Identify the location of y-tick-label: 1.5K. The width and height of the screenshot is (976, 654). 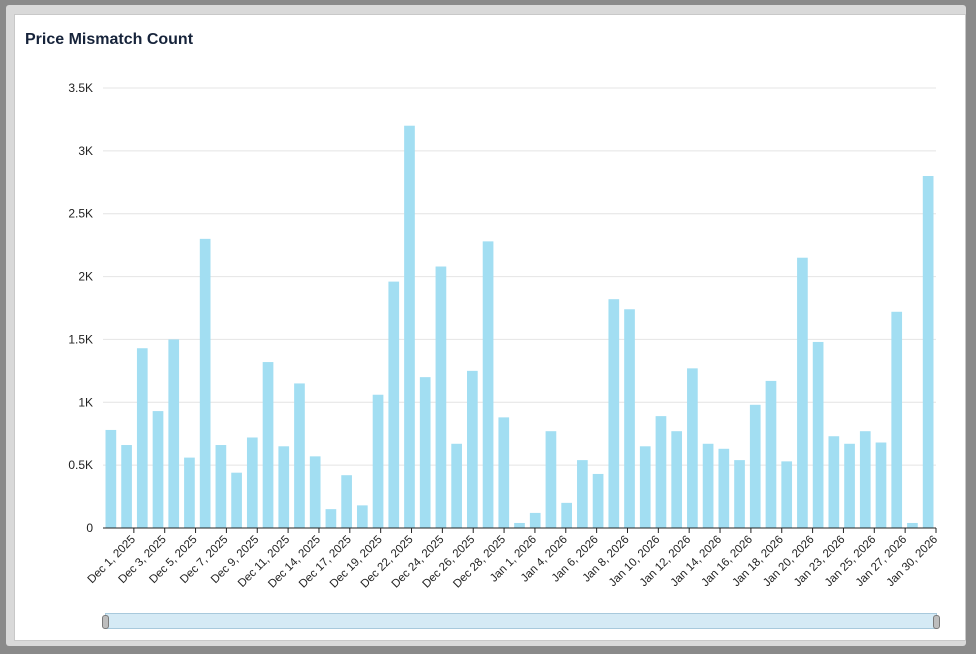
(80, 339).